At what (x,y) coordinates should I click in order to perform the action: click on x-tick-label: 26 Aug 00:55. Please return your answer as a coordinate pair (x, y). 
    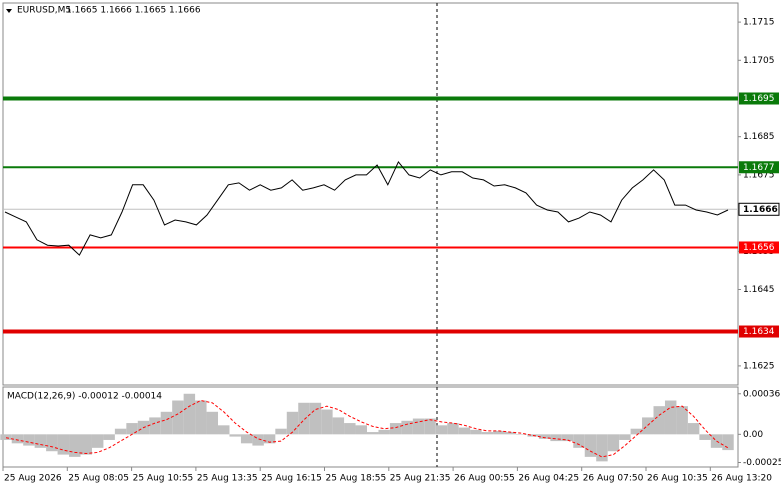
    Looking at the image, I should click on (484, 479).